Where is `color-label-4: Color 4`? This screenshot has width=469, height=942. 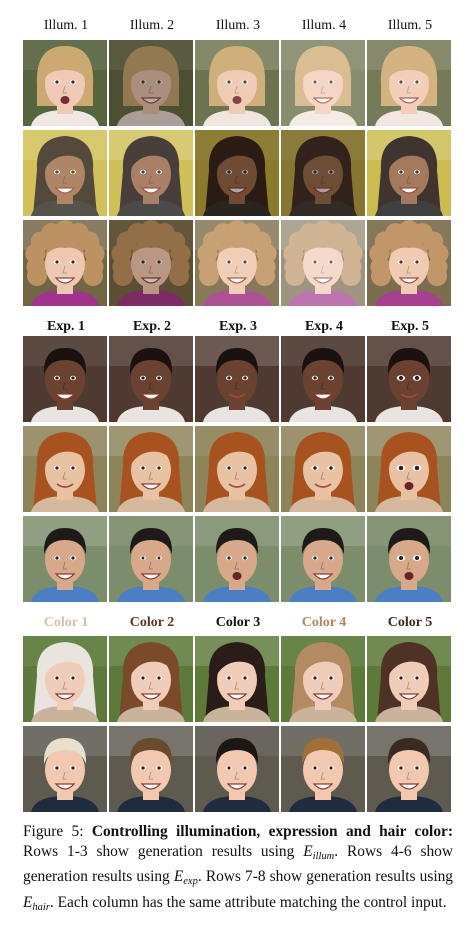
color-label-4: Color 4 is located at coordinates (324, 622).